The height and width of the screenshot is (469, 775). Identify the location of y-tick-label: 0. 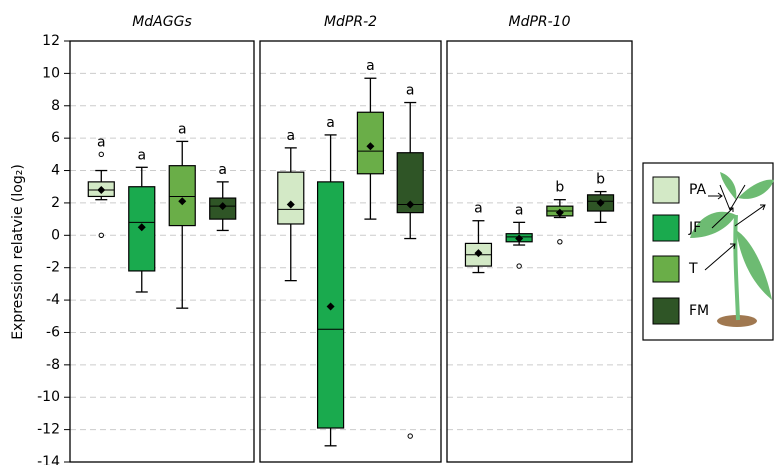
(55, 235).